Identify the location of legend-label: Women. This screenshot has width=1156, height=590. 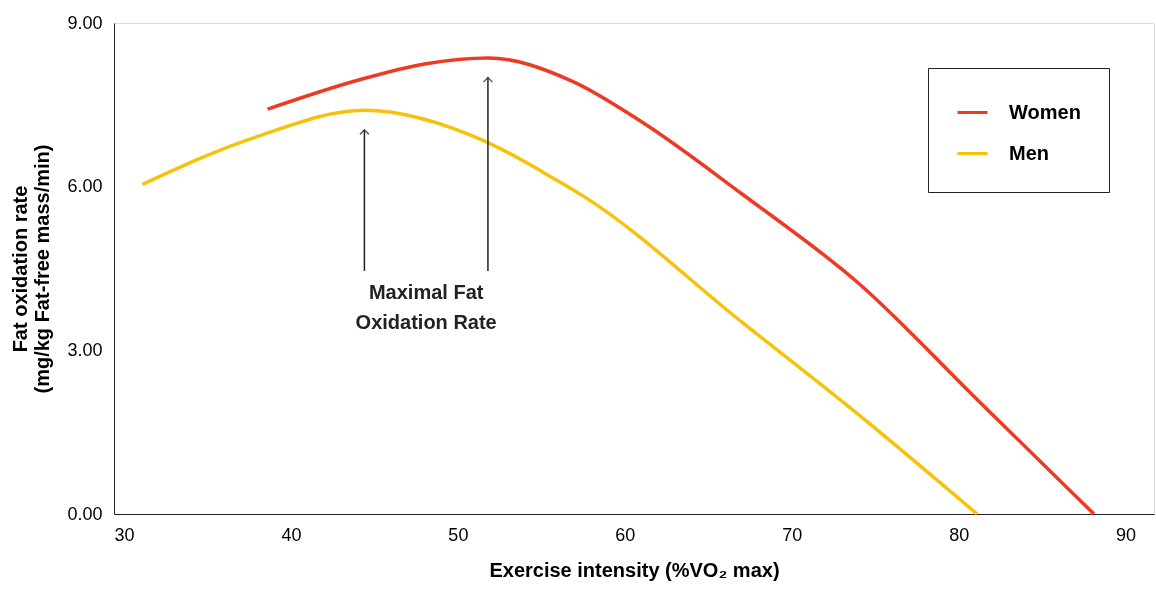
(1045, 111).